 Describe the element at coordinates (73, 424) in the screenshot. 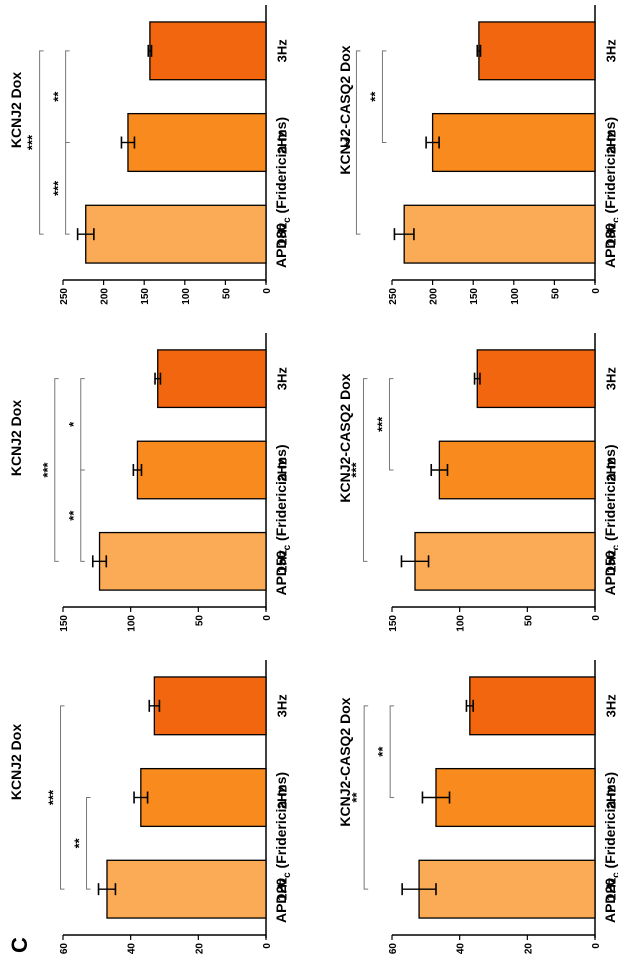

I see `significance-label: *` at that location.